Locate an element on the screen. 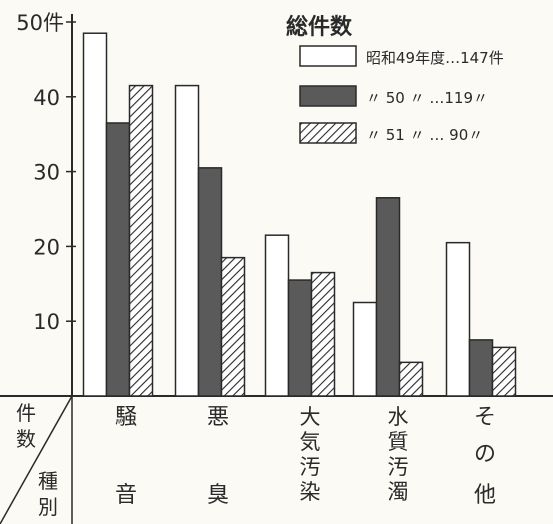 Image resolution: width=553 pixels, height=524 pixels. legend-swatch-dark is located at coordinates (328, 96).